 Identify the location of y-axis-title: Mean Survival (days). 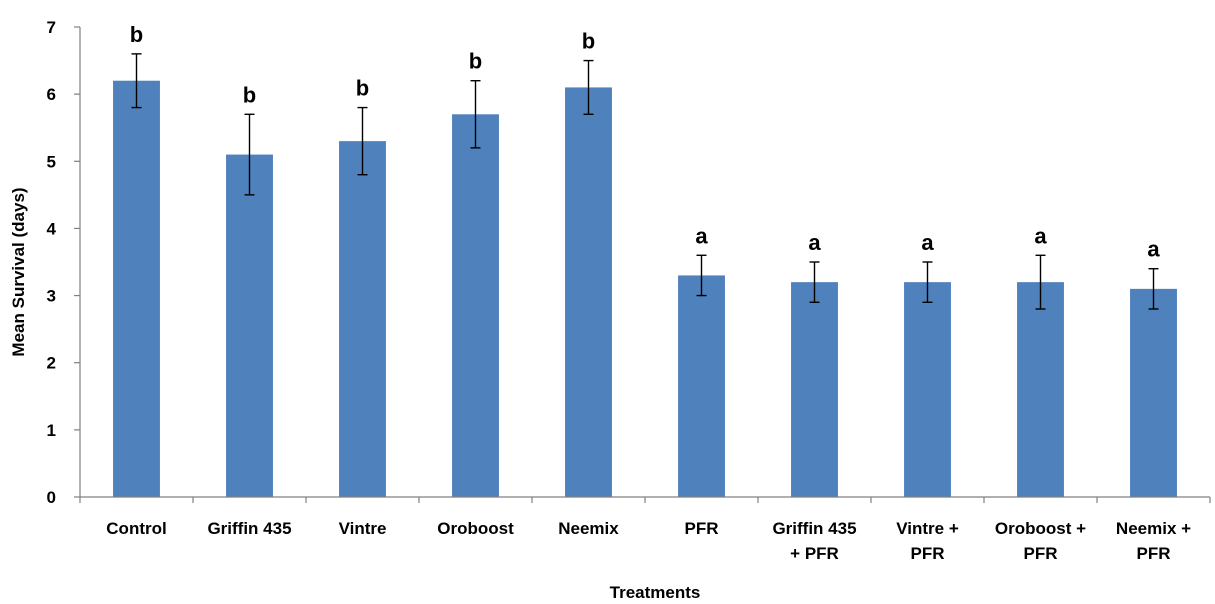
(18, 271).